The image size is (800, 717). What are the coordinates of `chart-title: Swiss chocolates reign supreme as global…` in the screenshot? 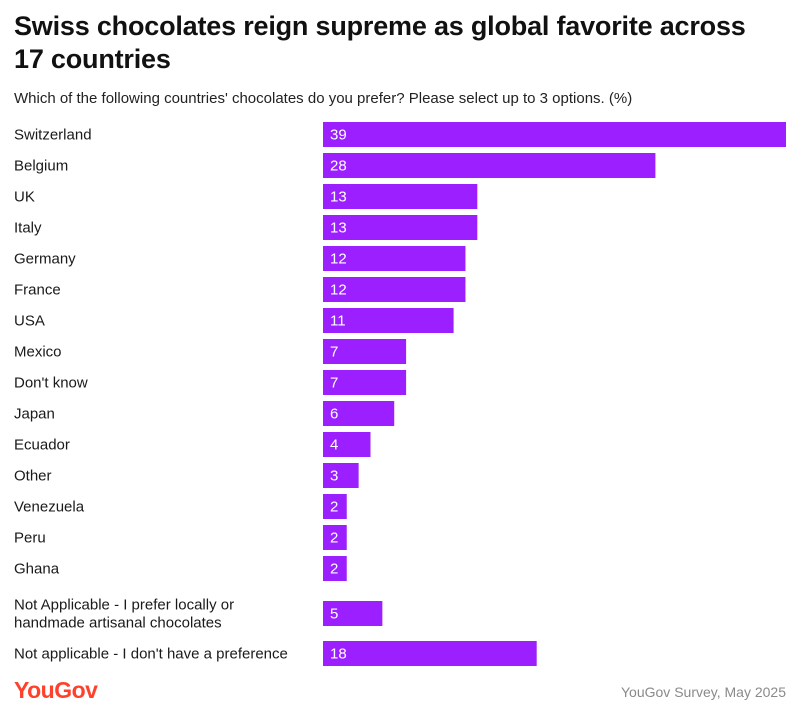 It's located at (380, 42).